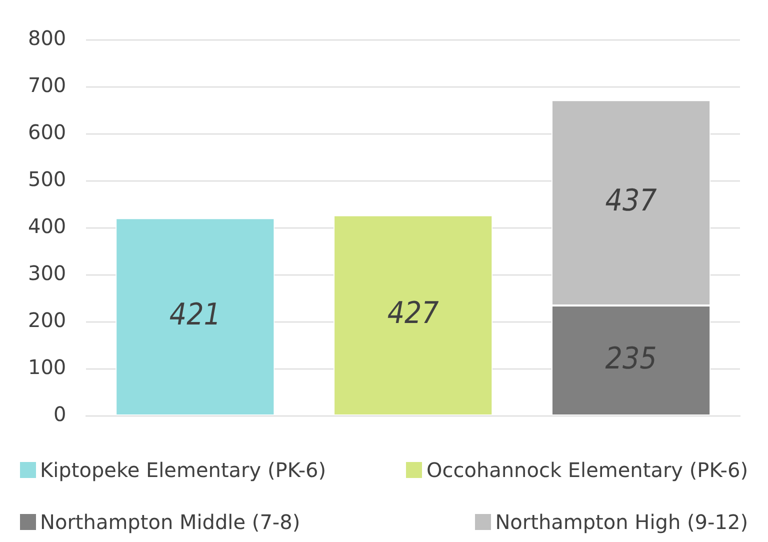 This screenshot has height=542, width=768. I want to click on y-tick-label: 500, so click(47, 179).